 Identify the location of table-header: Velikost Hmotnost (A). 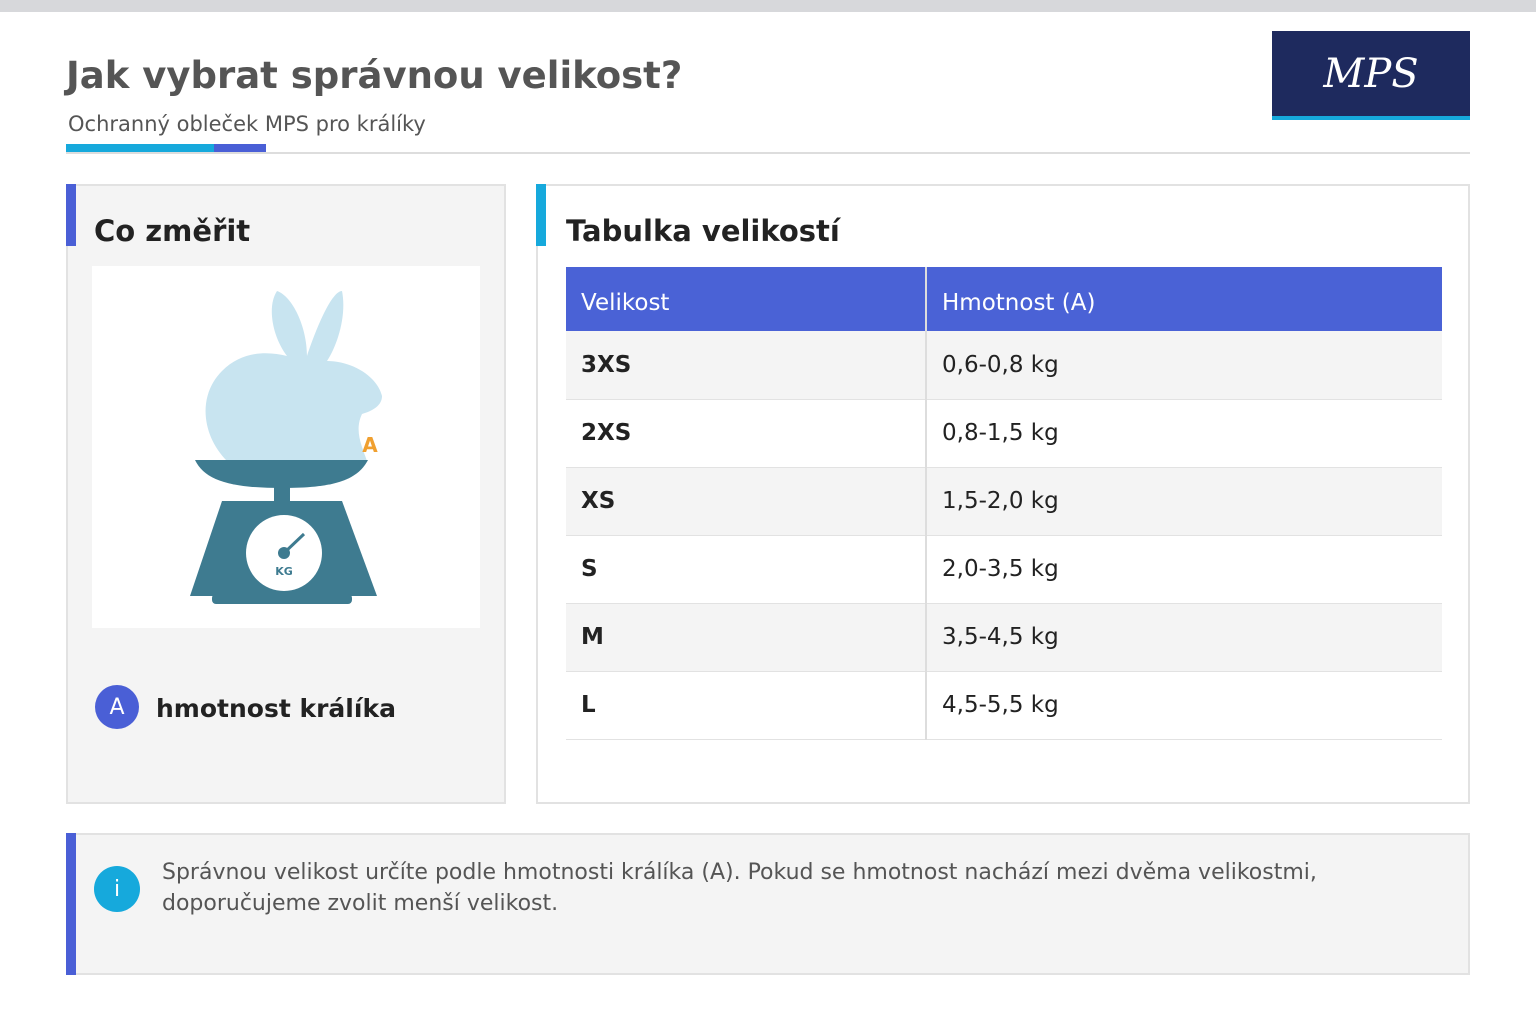
(1004, 299).